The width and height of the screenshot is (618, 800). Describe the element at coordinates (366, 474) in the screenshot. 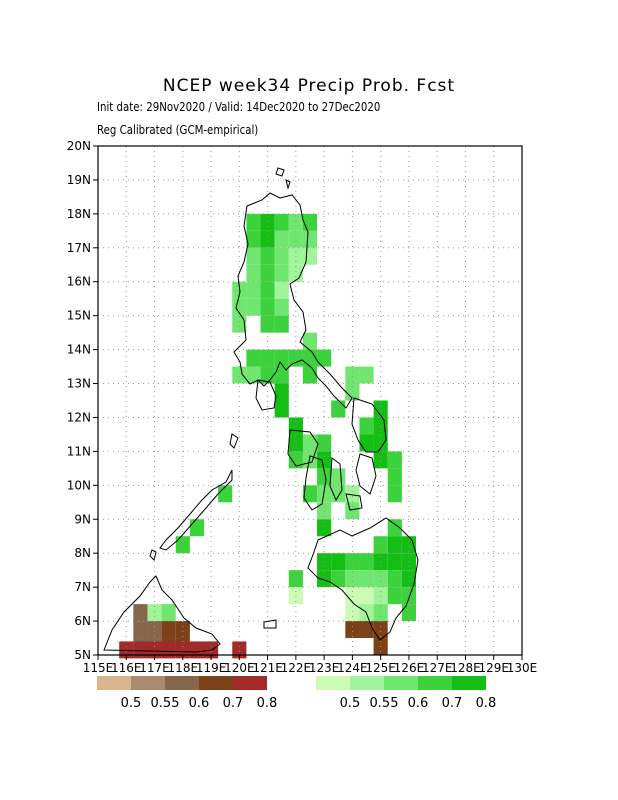

I see `coast-leyte` at that location.